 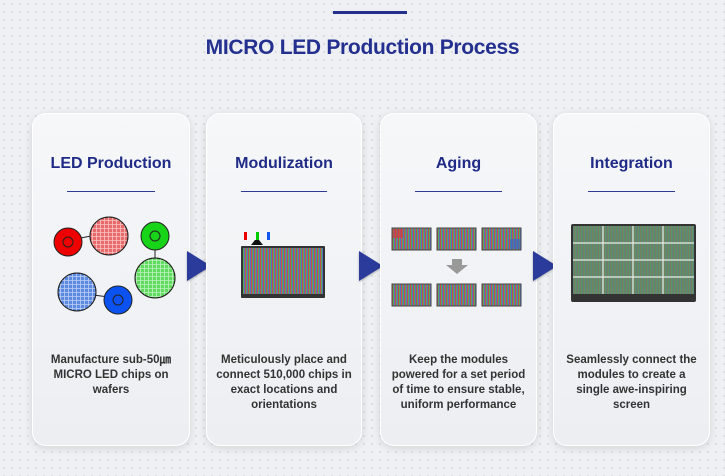 What do you see at coordinates (284, 163) in the screenshot?
I see `step-heading: Modulization` at bounding box center [284, 163].